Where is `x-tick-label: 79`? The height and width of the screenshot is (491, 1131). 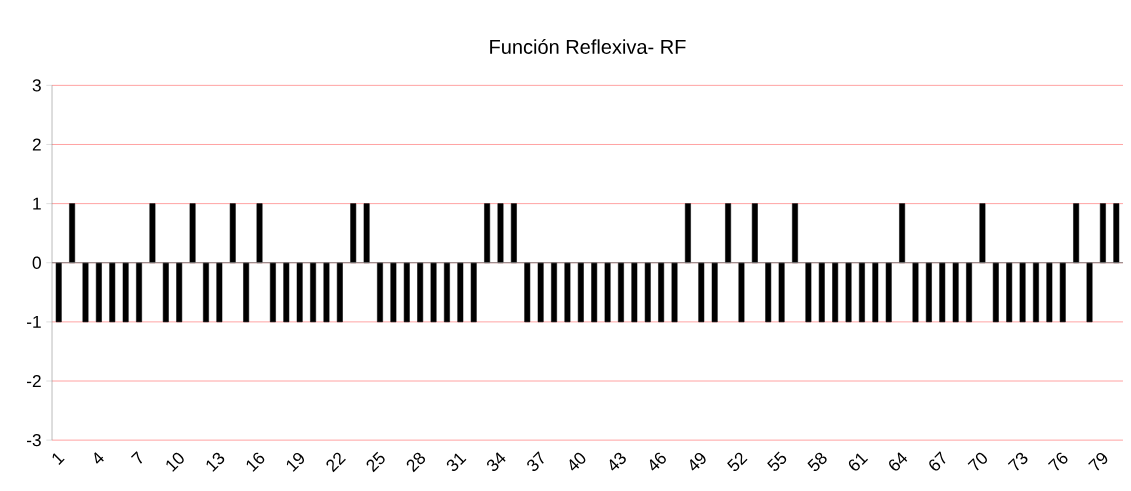
x-tick-label: 79 is located at coordinates (1098, 461).